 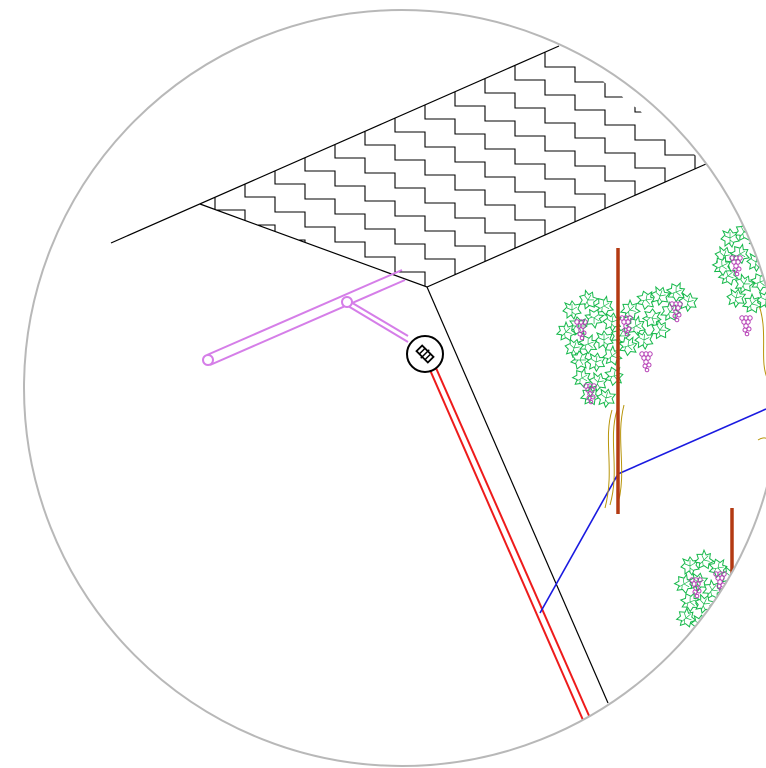 I want to click on red-pipe, so click(x=510, y=544).